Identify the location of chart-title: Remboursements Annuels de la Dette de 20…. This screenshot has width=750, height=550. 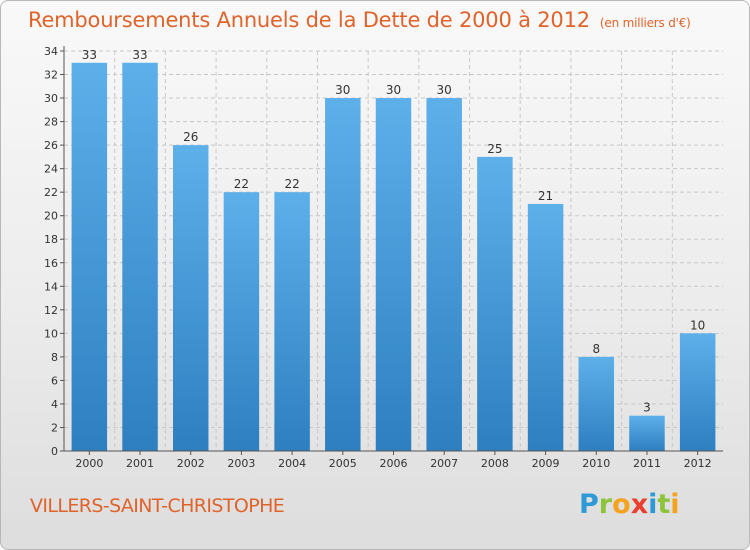
(359, 20).